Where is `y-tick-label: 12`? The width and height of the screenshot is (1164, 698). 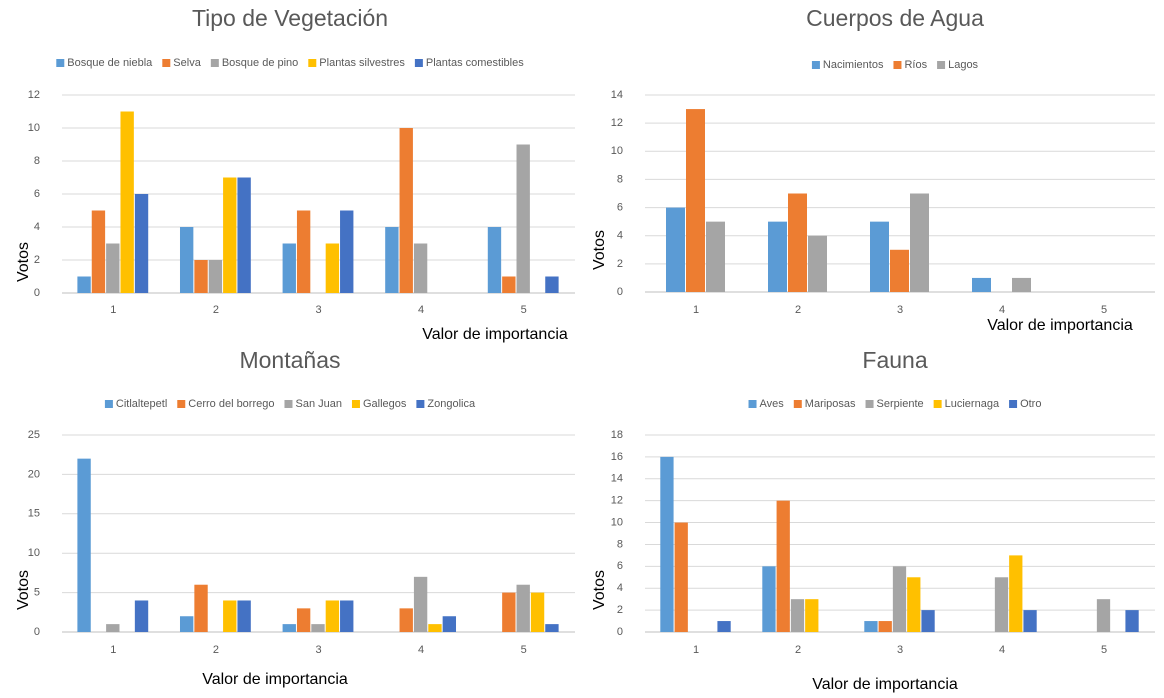
y-tick-label: 12 is located at coordinates (34, 95).